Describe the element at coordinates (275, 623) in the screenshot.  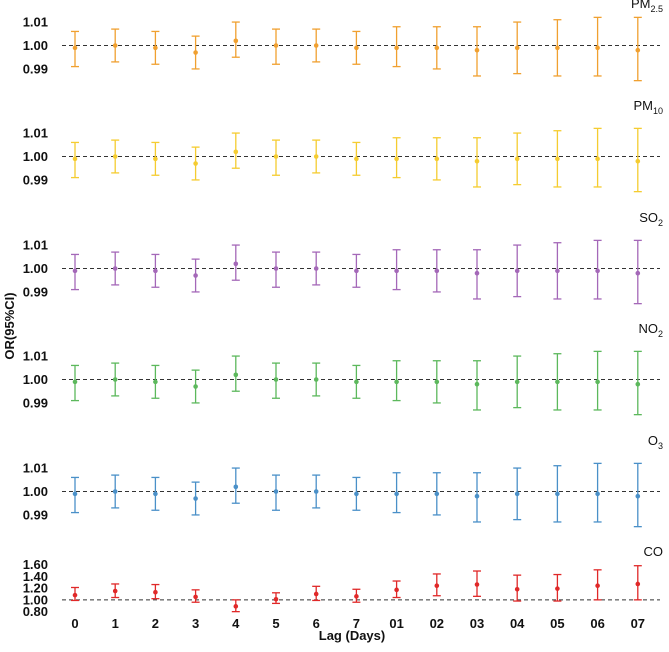
I see `x-tick-label: 5` at that location.